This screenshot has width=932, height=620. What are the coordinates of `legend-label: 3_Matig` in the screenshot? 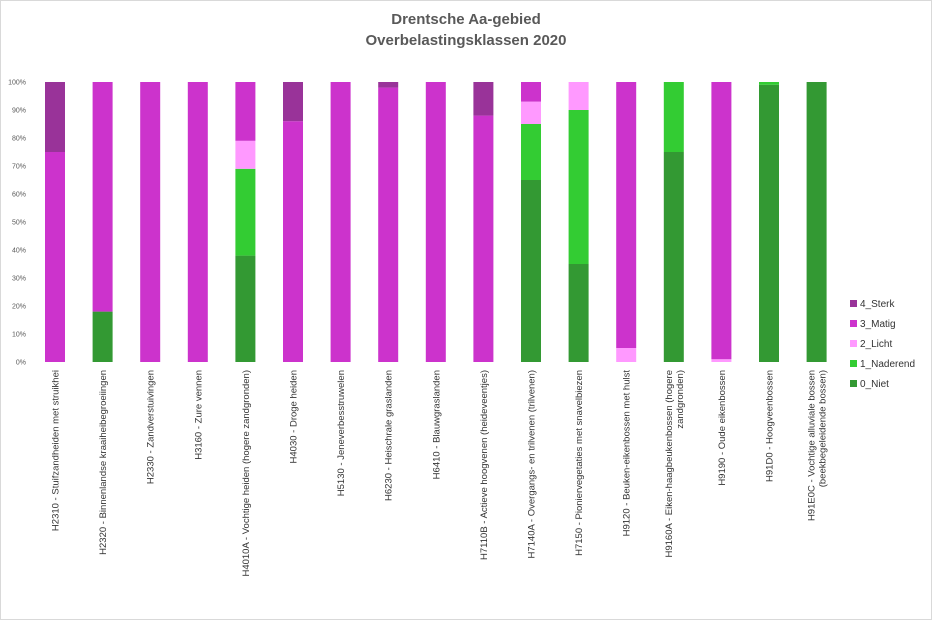 It's located at (878, 324).